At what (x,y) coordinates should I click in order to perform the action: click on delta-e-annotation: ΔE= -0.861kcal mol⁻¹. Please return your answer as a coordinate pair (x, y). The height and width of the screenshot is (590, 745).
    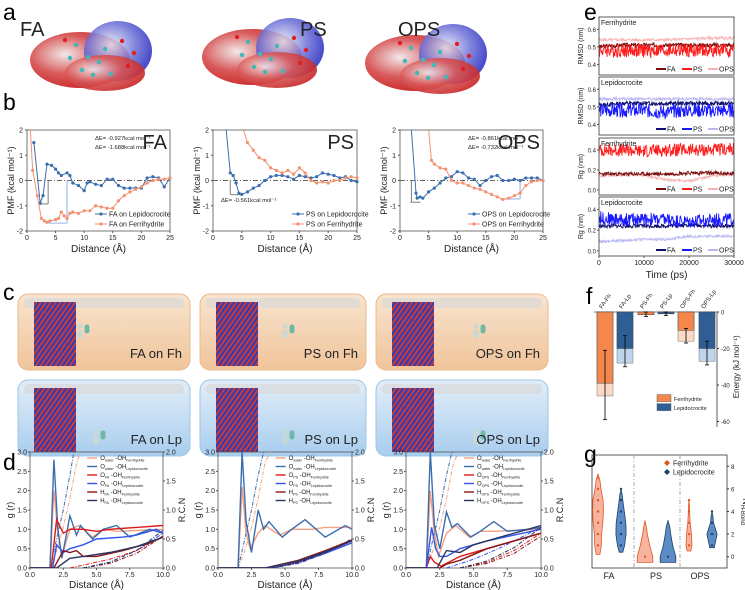
    Looking at the image, I should click on (495, 139).